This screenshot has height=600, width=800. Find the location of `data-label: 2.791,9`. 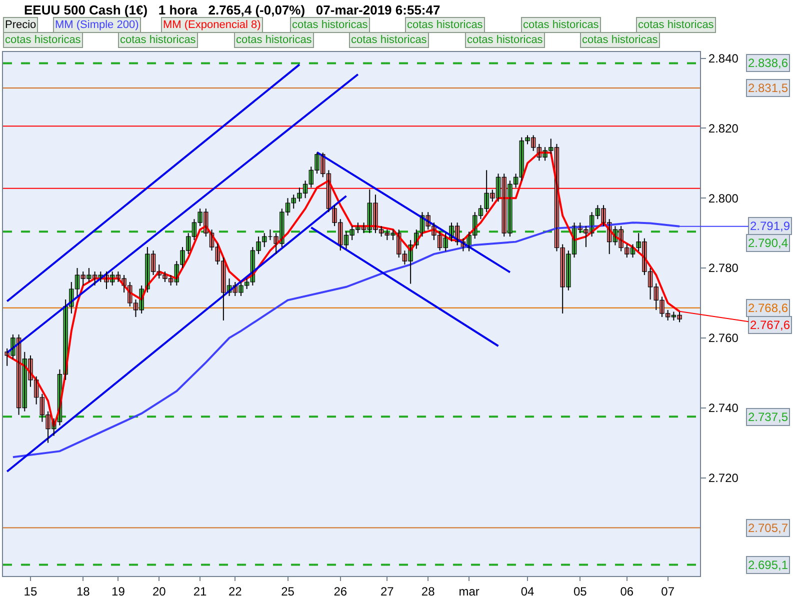

data-label: 2.791,9 is located at coordinates (770, 226).